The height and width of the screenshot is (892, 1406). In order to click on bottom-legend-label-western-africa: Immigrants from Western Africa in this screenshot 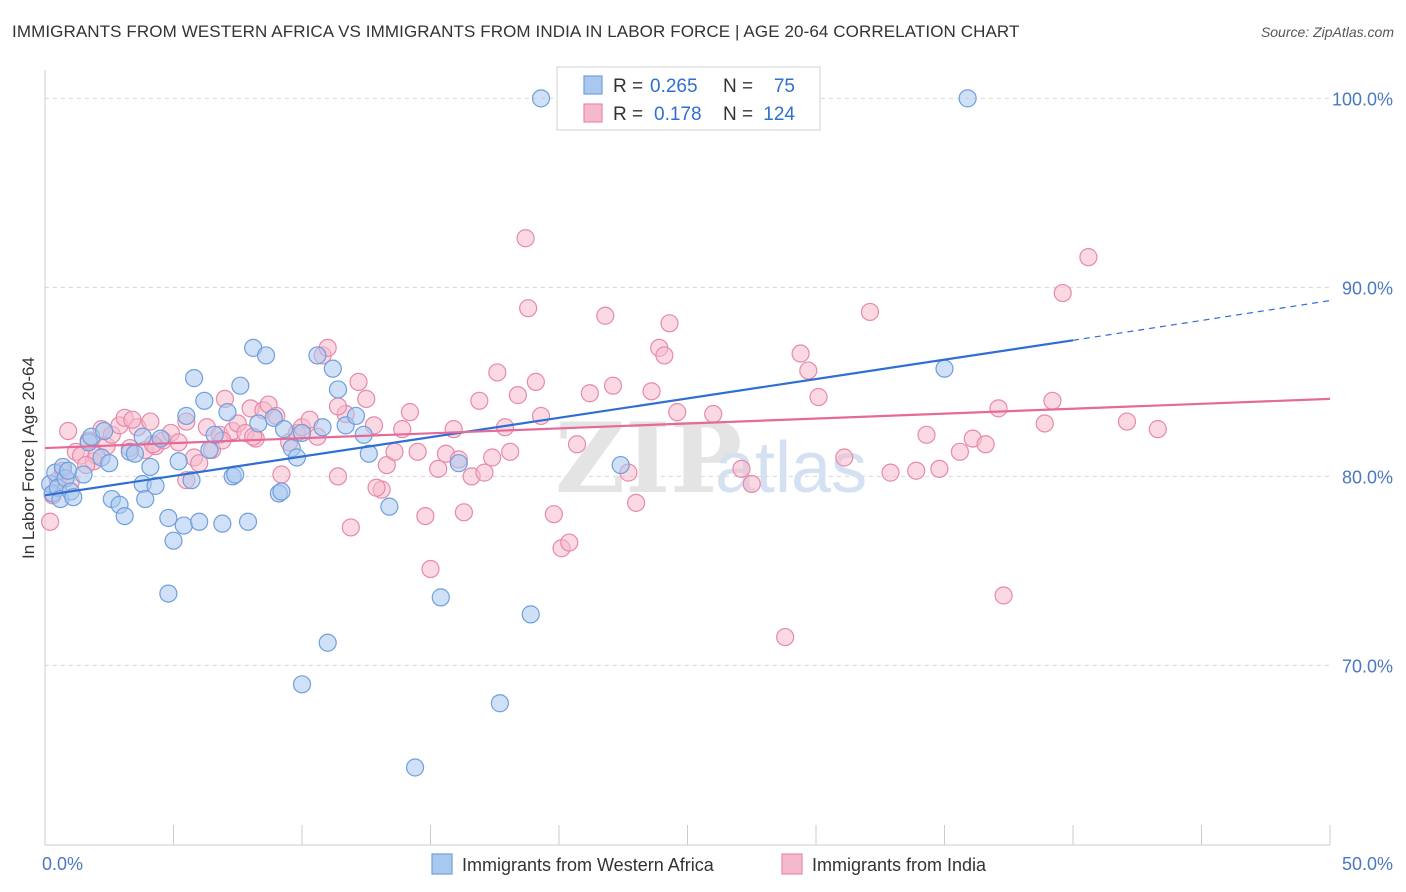, I will do `click(588, 865)`.